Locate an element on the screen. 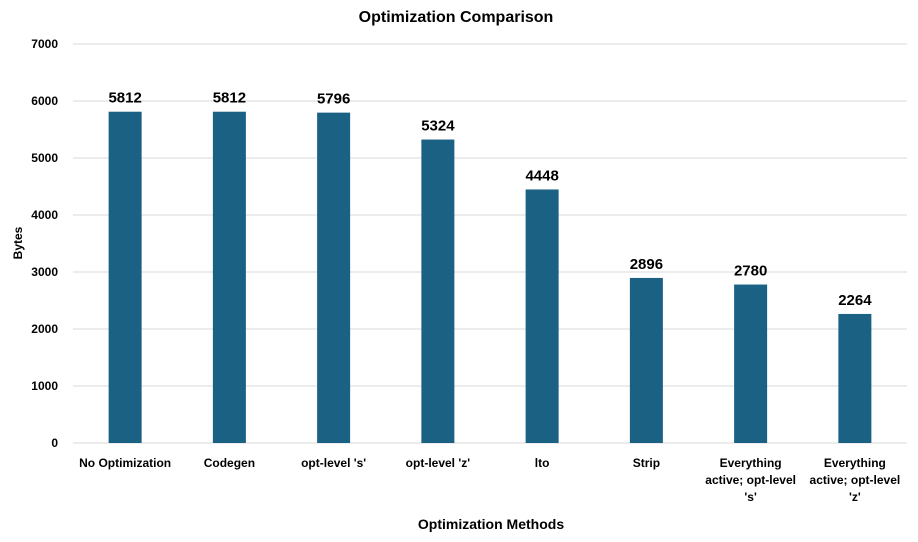  x-tick-label: lto is located at coordinates (542, 463).